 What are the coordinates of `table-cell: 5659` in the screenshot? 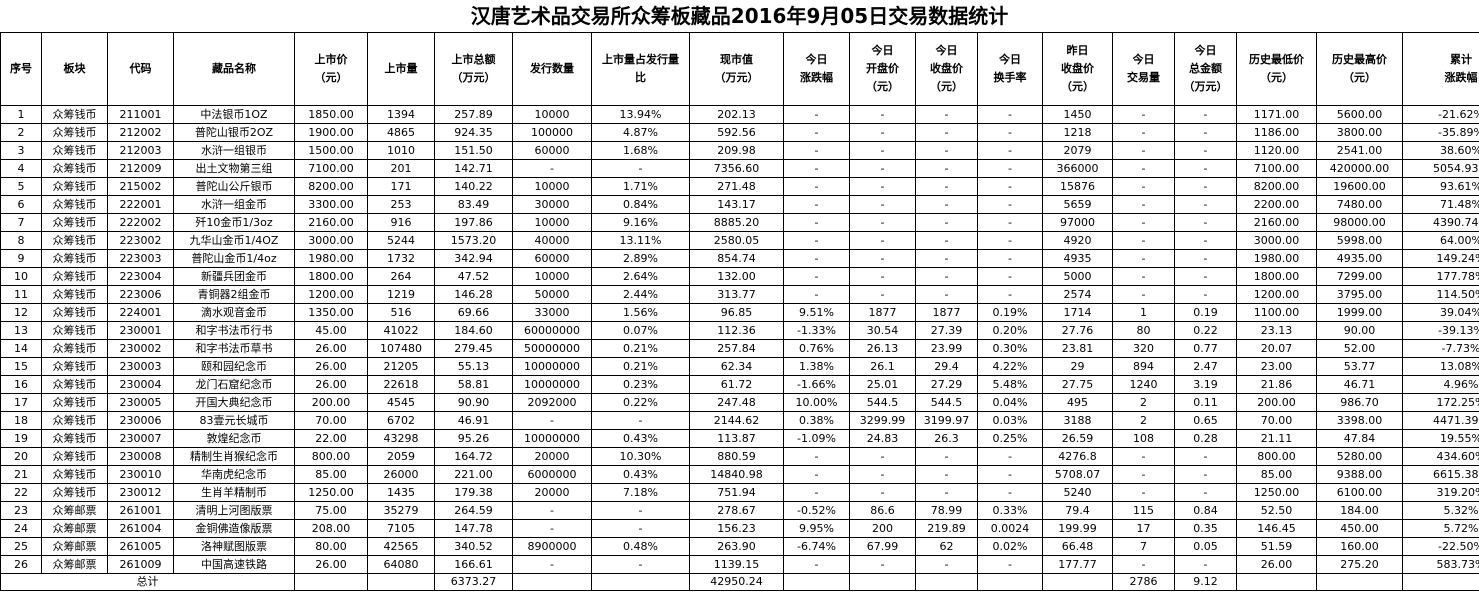 It's located at (1077, 204).